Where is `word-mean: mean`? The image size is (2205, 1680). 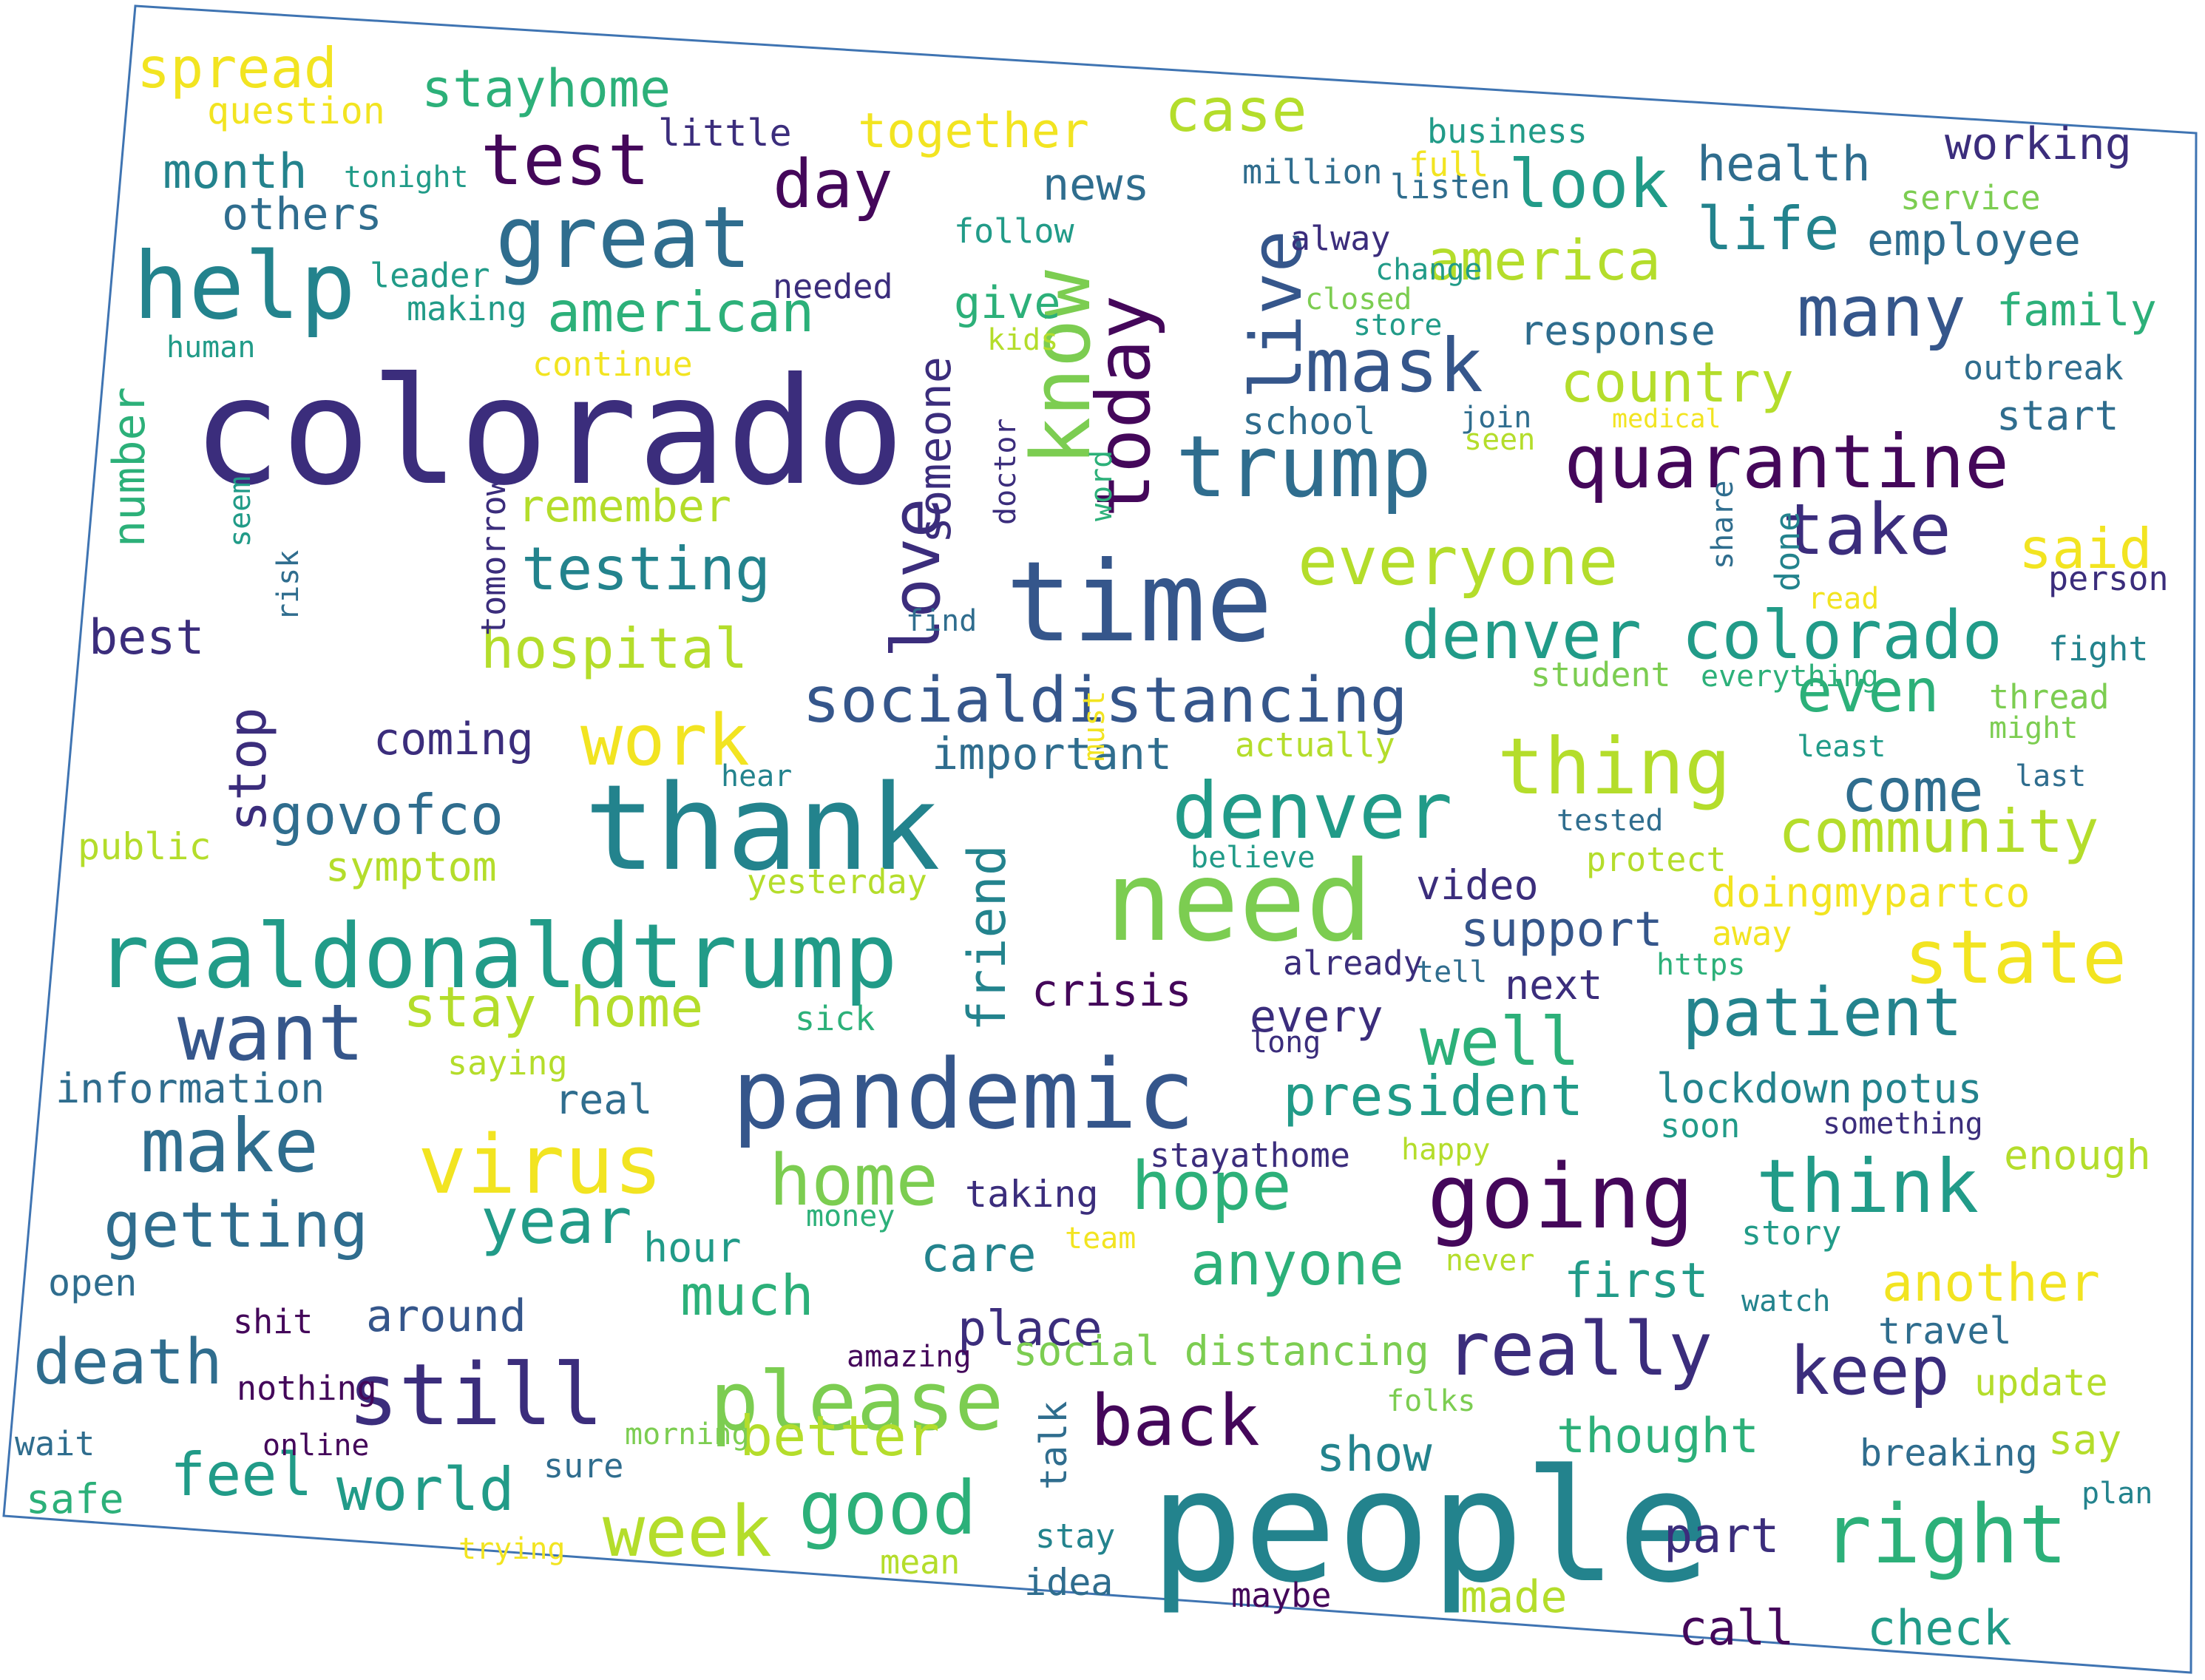
word-mean: mean is located at coordinates (921, 1562).